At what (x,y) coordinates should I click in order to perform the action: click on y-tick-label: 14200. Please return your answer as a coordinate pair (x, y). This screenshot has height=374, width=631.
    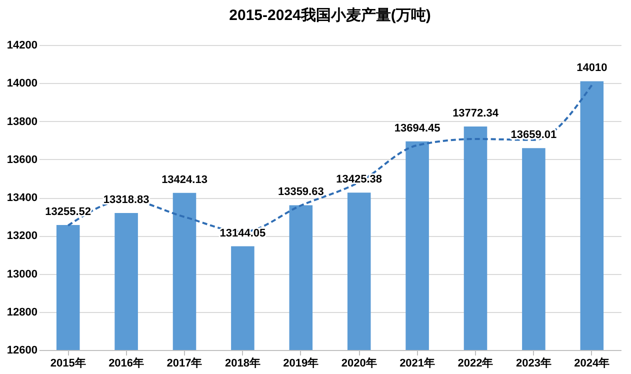
    Looking at the image, I should click on (22, 46).